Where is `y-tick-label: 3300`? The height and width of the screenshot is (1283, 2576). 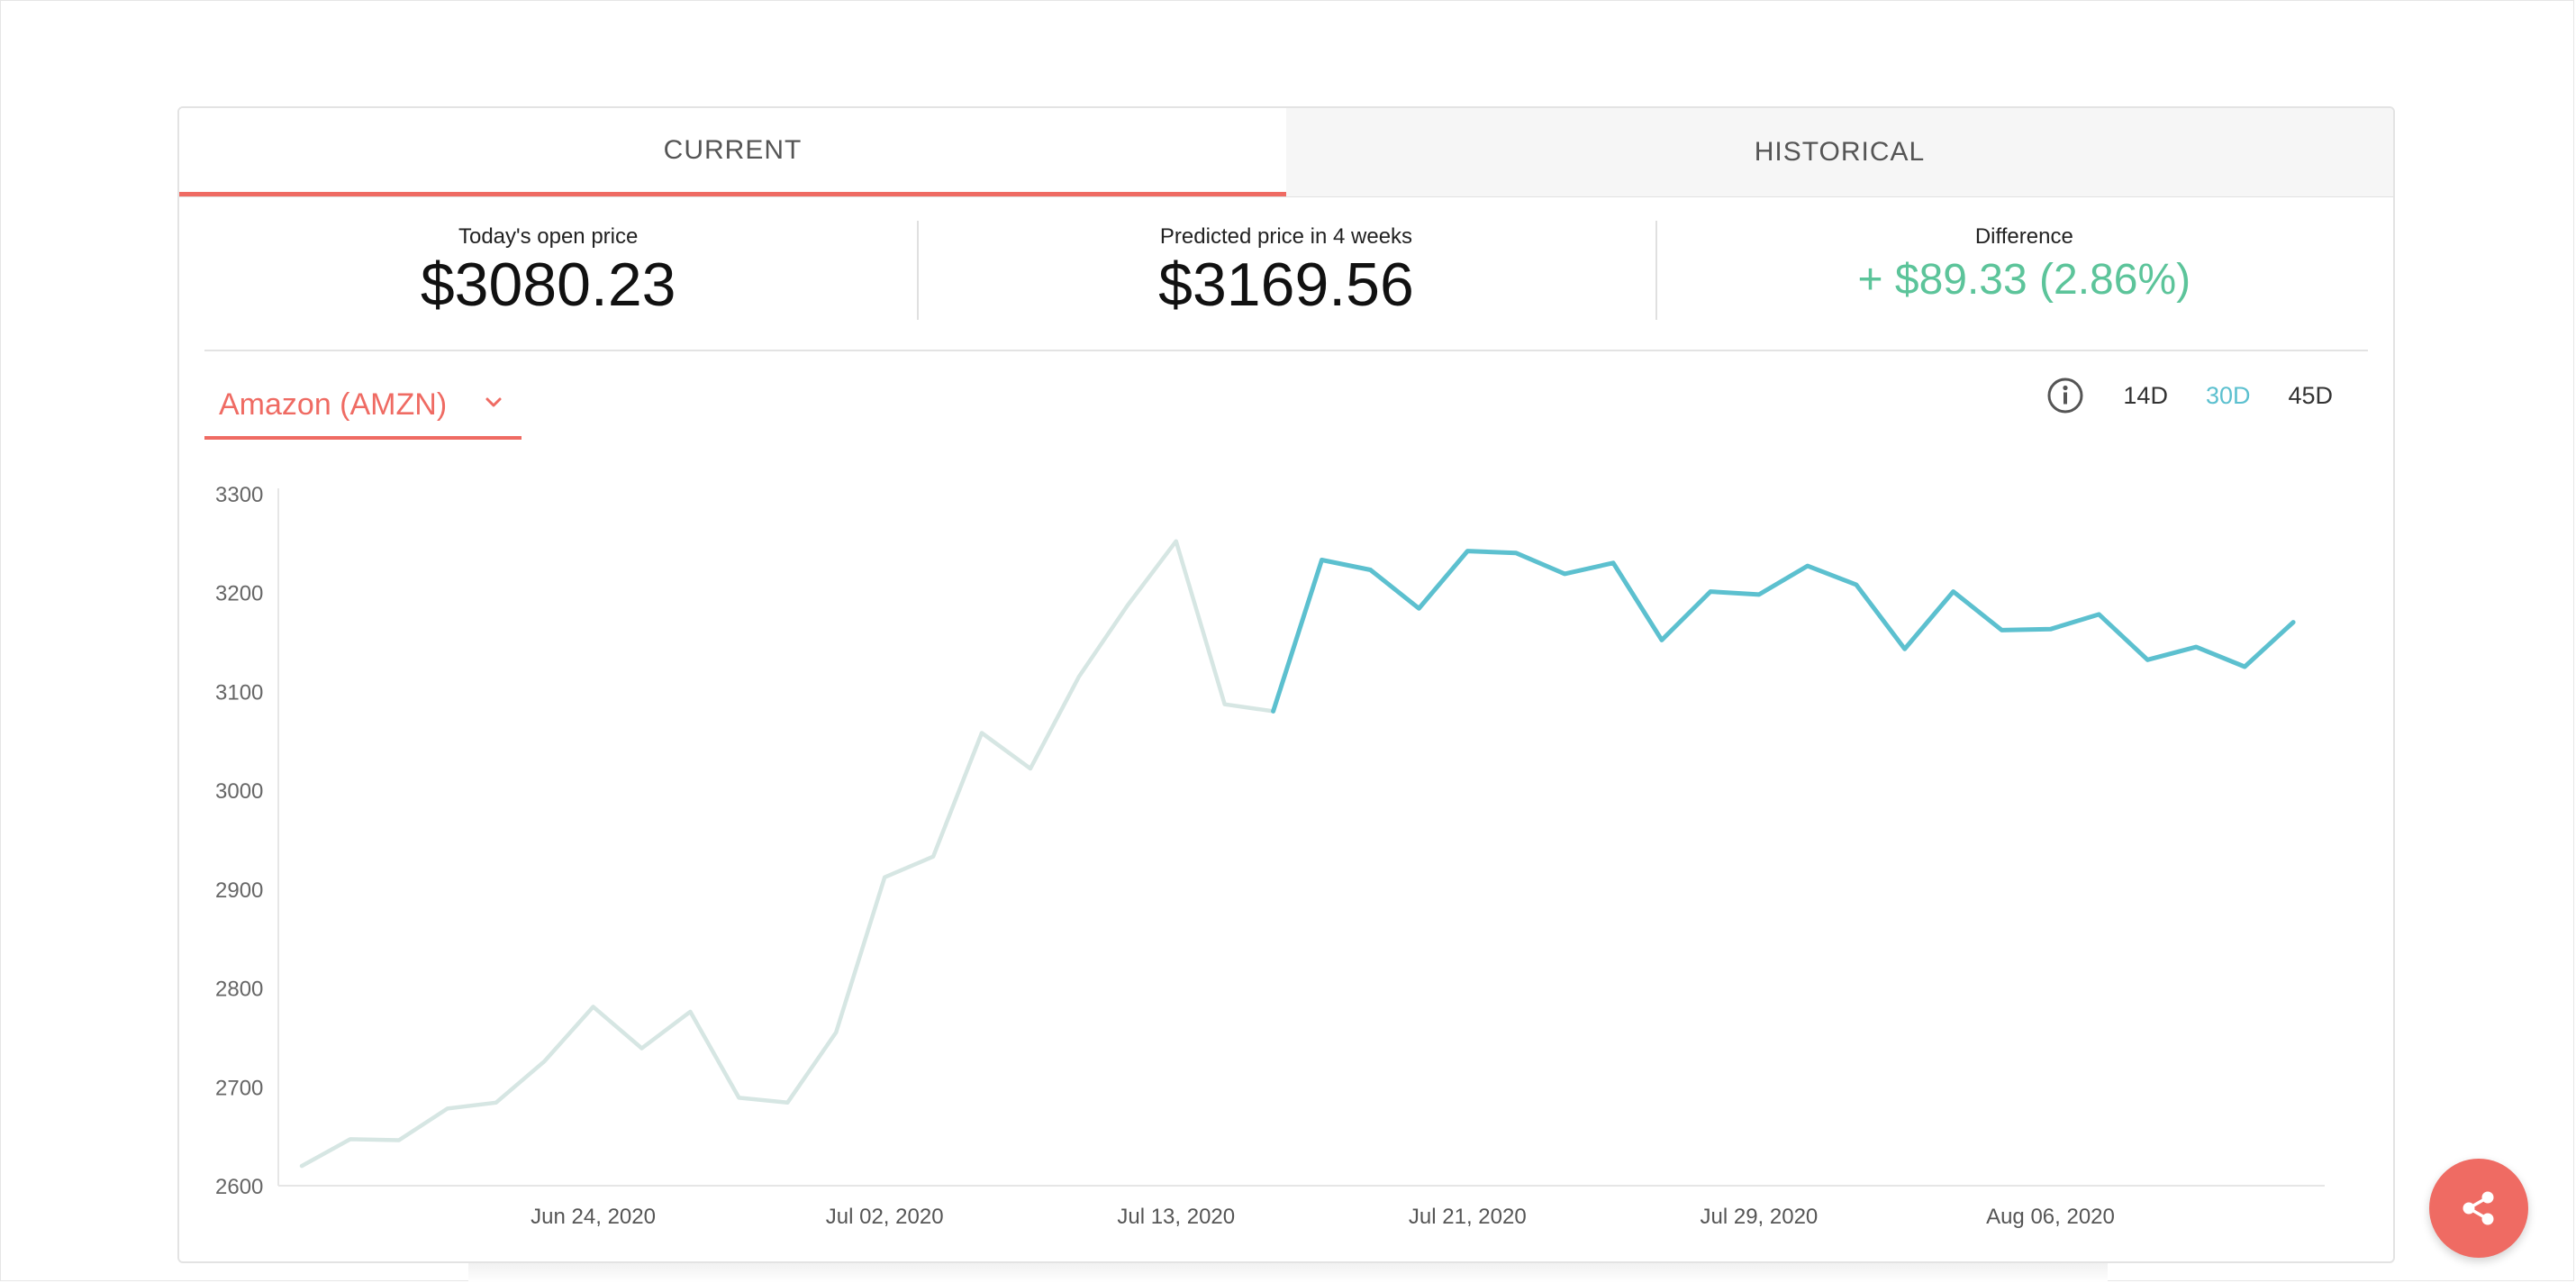
y-tick-label: 3300 is located at coordinates (239, 495).